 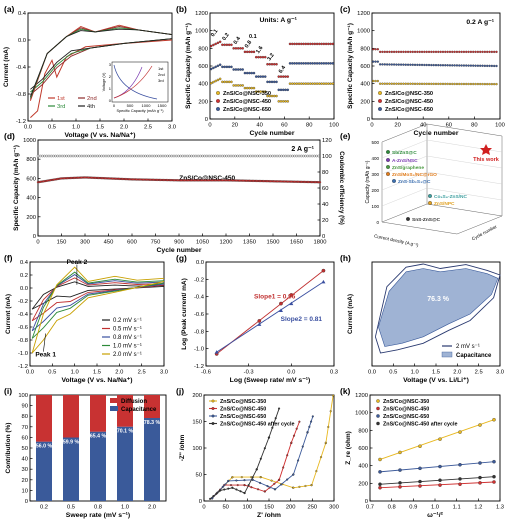 What do you see at coordinates (397, 126) in the screenshot?
I see `x-tick-label: 20` at bounding box center [397, 126].